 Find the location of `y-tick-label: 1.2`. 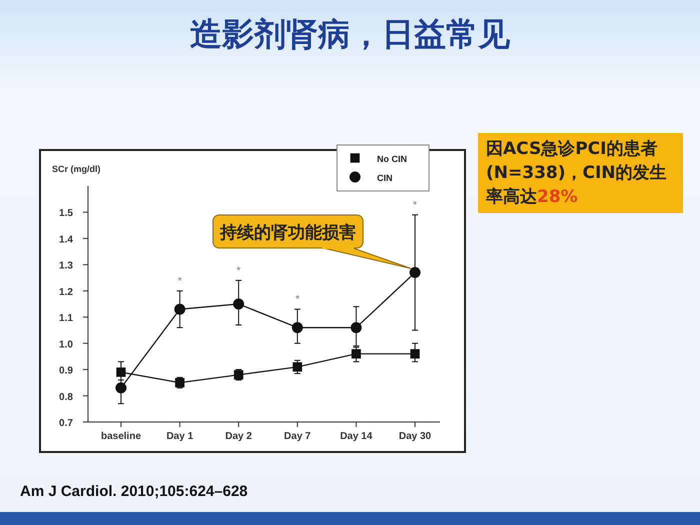

y-tick-label: 1.2 is located at coordinates (66, 292).